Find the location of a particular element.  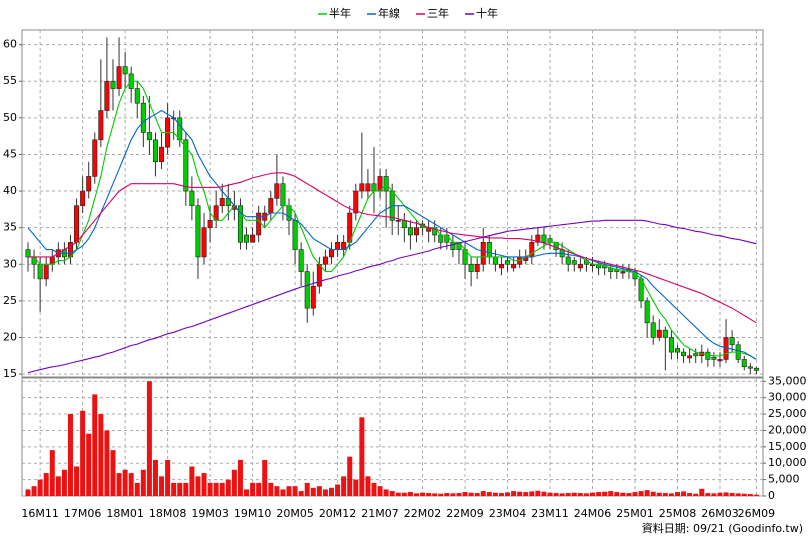

y-tick-label: 30 is located at coordinates (10, 263).